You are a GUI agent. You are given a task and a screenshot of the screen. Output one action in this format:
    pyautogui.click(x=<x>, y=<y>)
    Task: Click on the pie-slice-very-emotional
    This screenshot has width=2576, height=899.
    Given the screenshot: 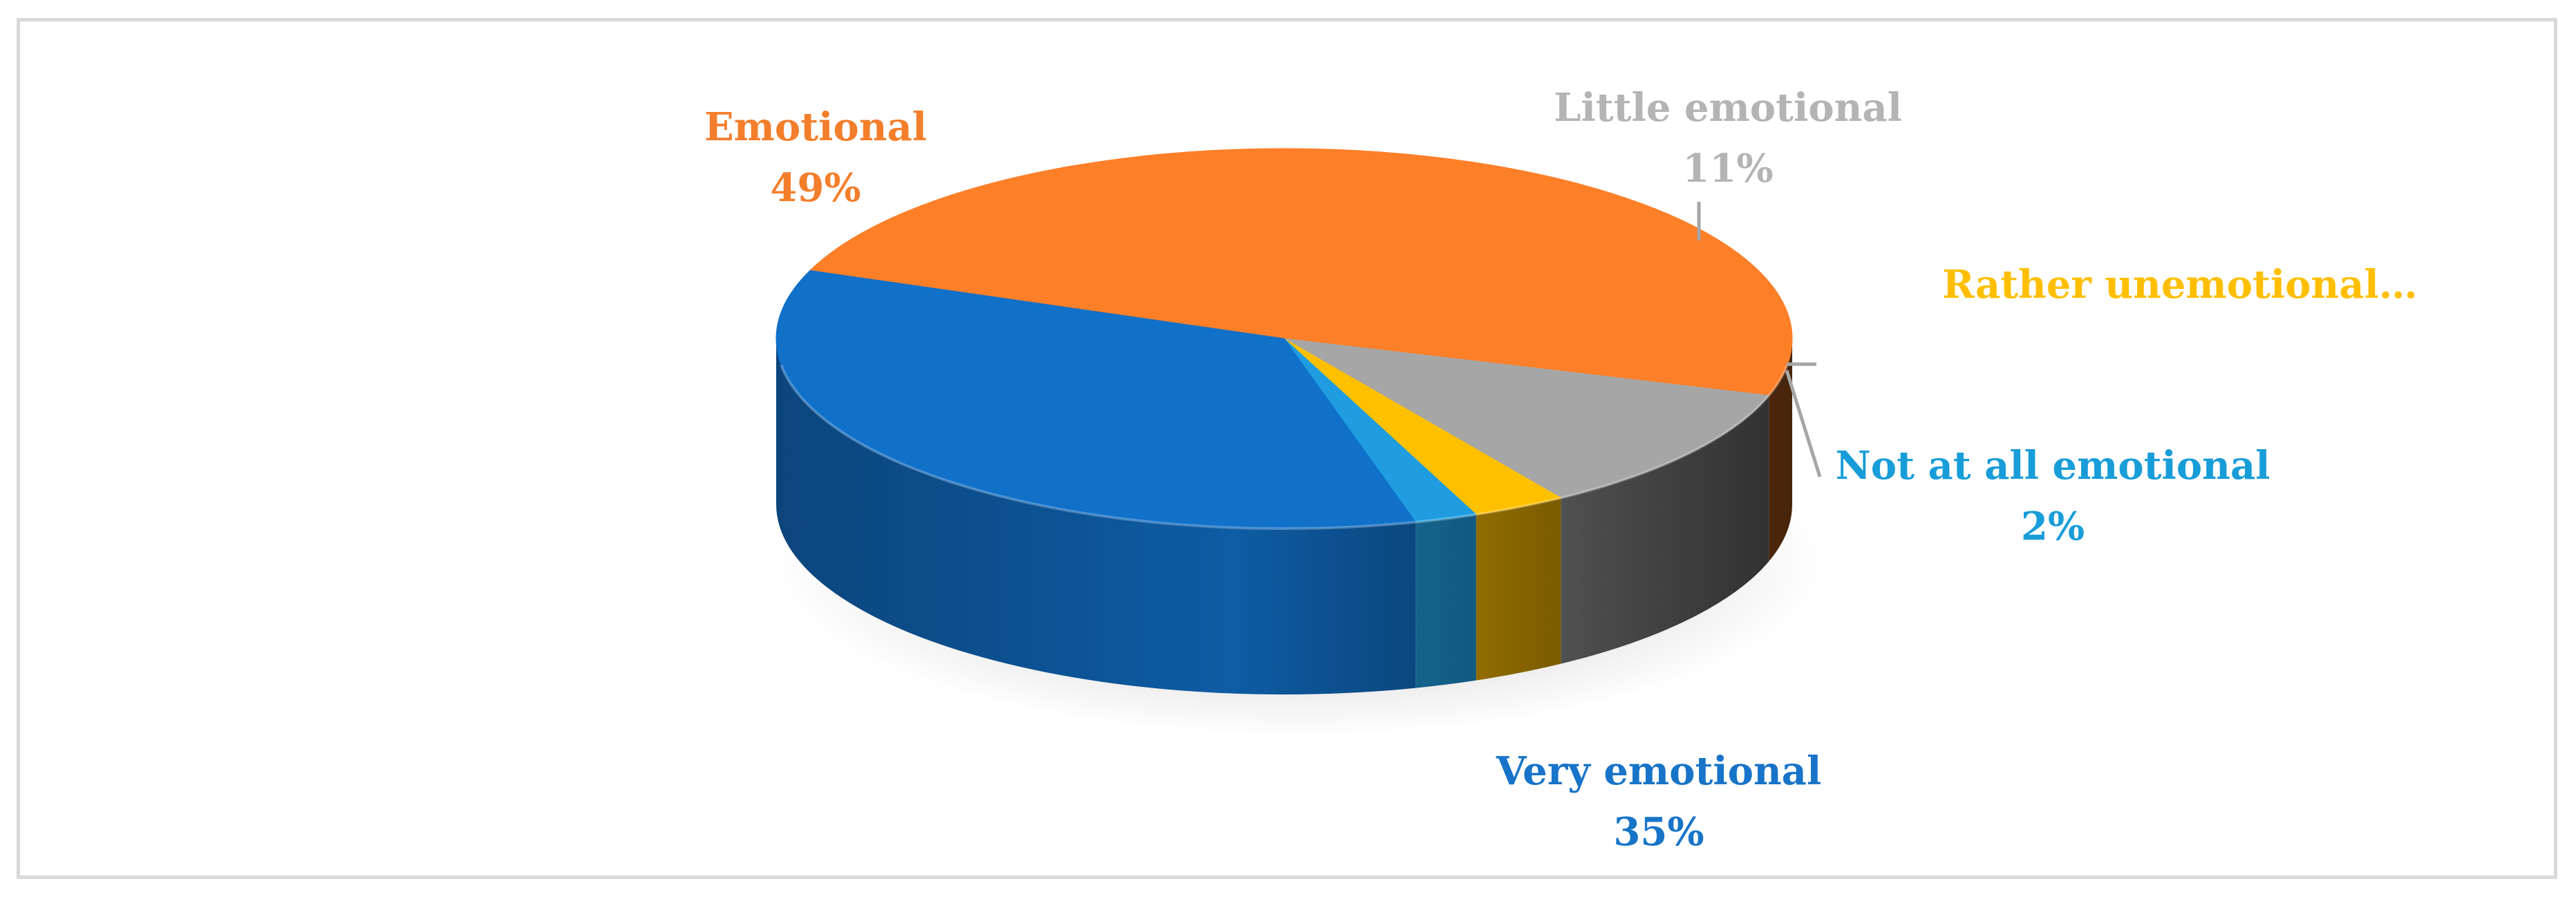 What is the action you would take?
    pyautogui.click(x=1096, y=399)
    